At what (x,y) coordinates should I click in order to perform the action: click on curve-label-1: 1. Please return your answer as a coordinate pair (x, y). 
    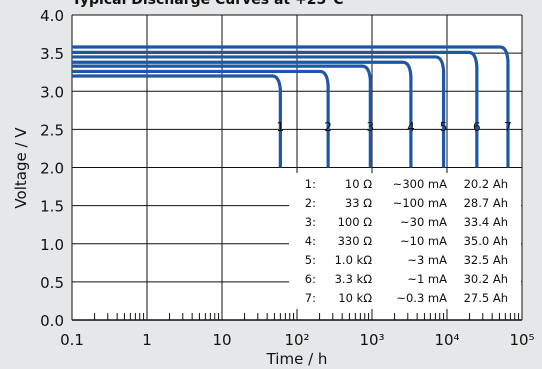
    Looking at the image, I should click on (281, 127).